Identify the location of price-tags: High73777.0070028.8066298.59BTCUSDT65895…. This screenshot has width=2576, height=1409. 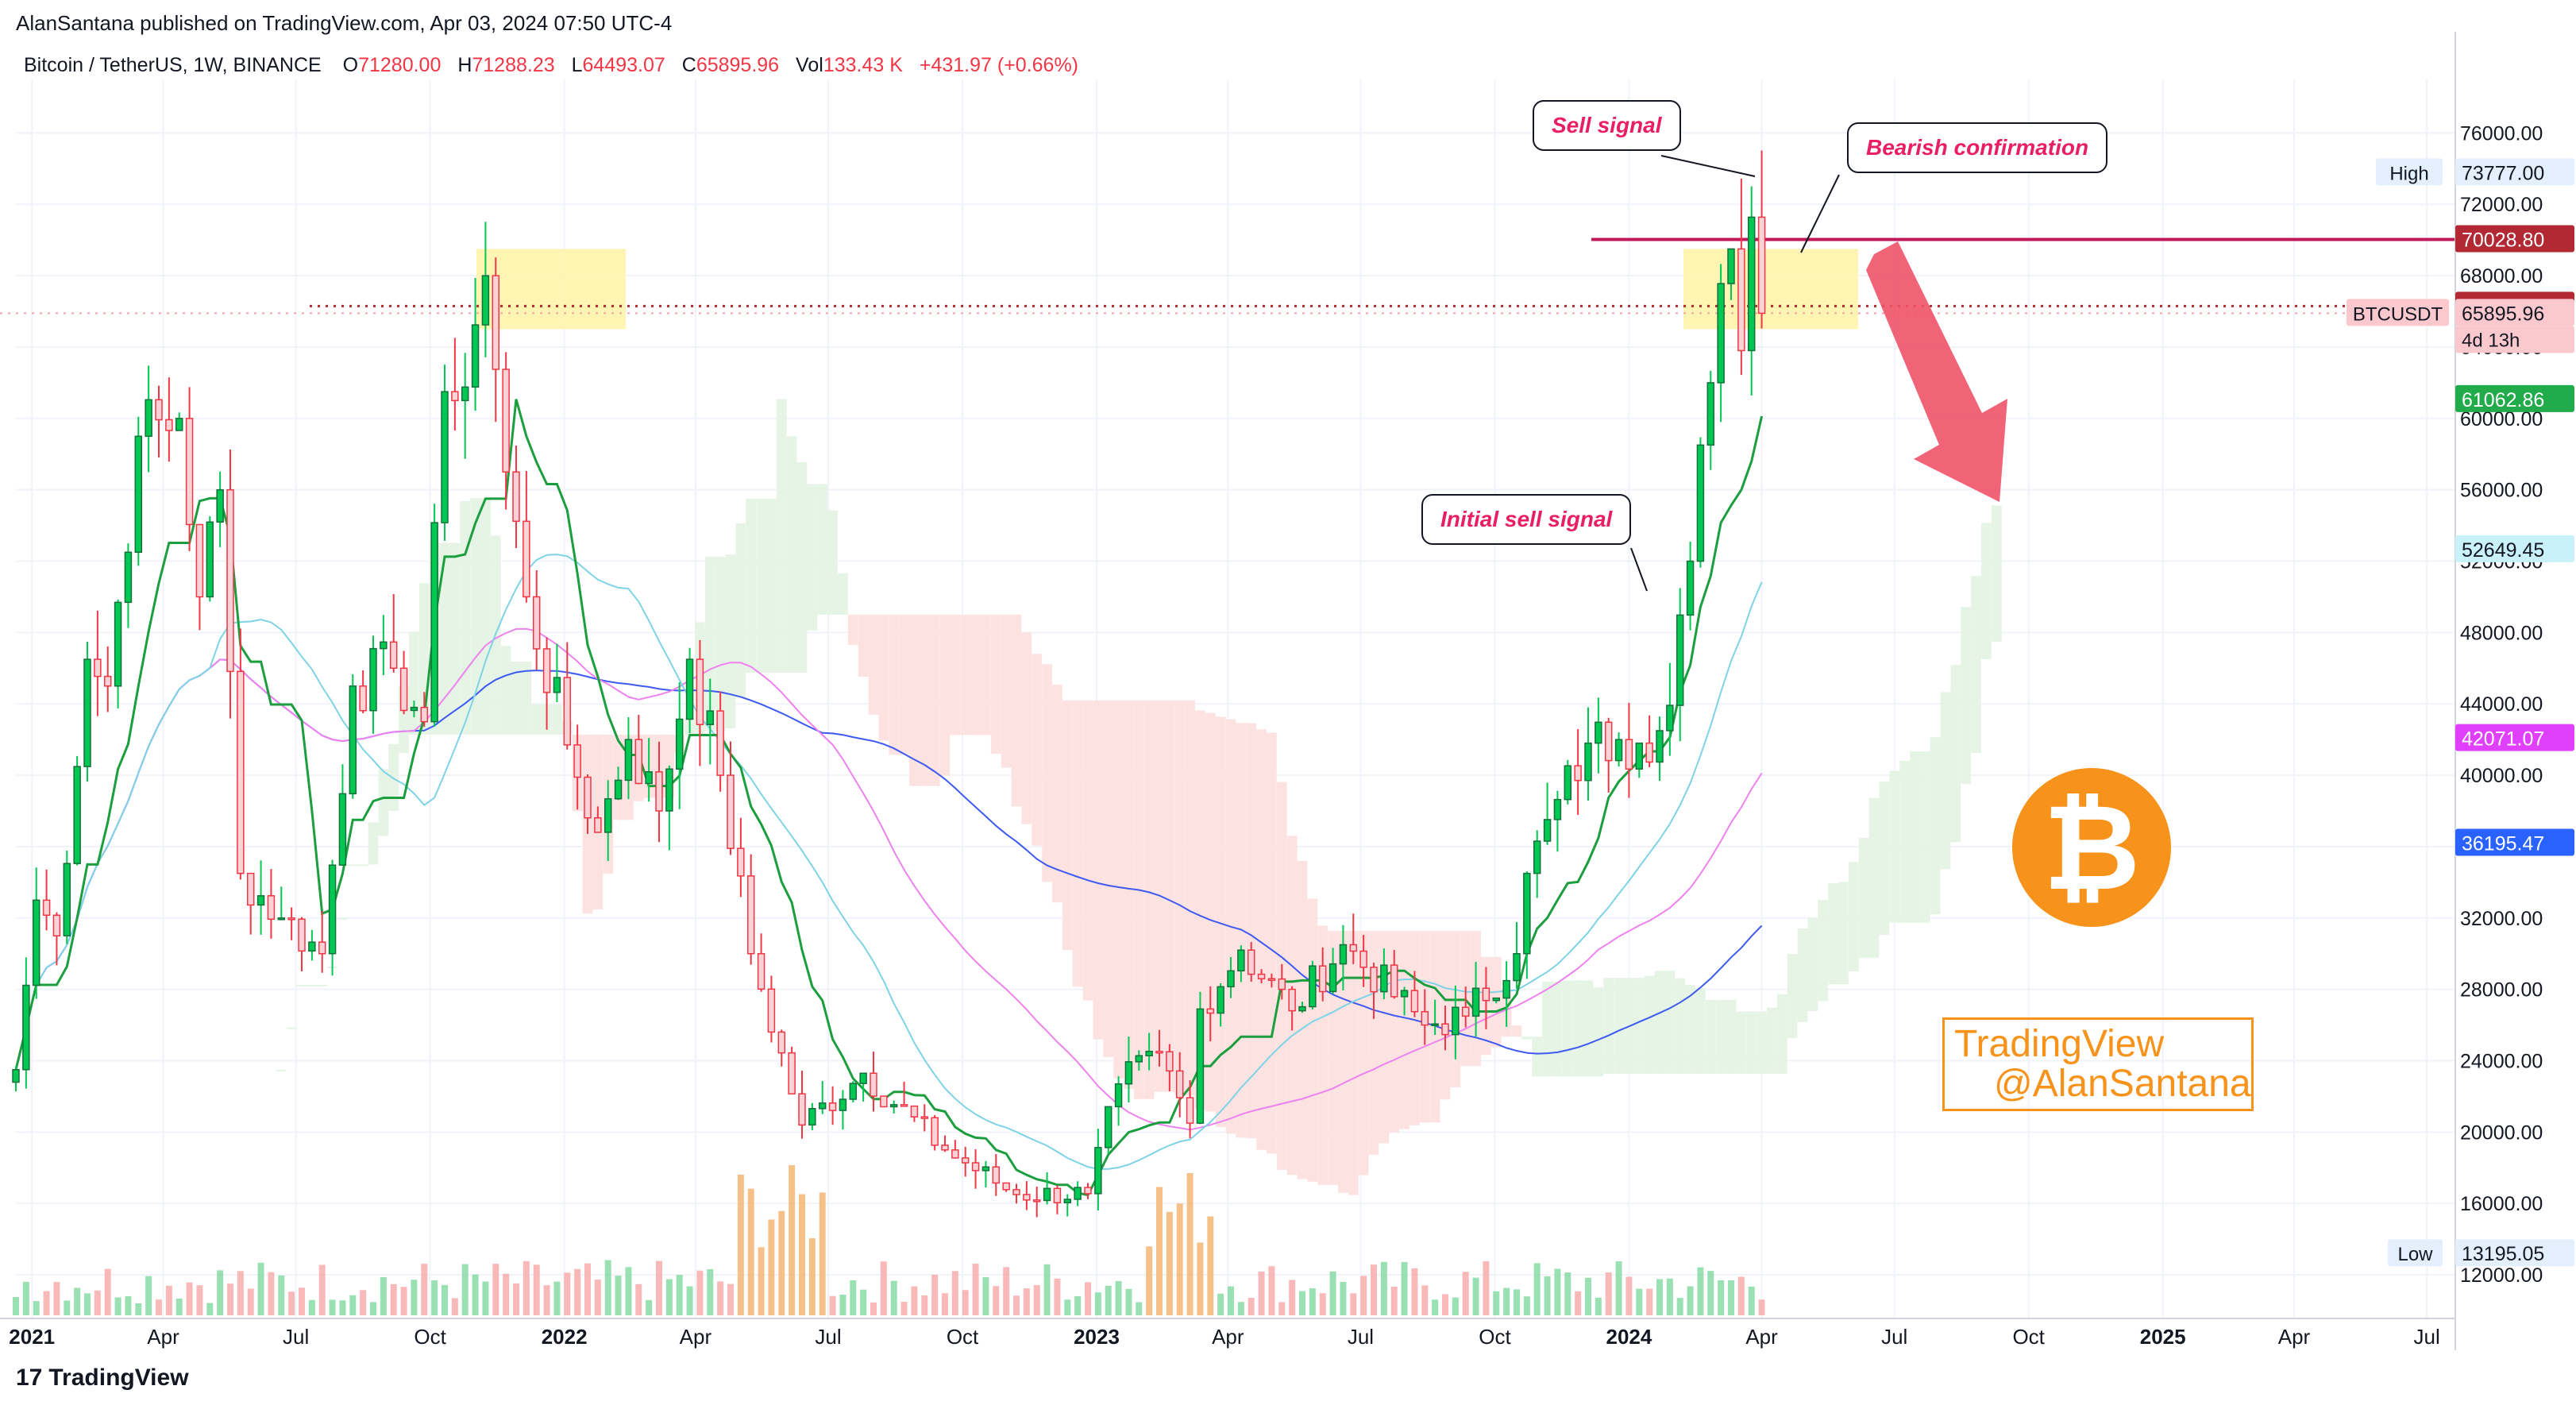
(2460, 712).